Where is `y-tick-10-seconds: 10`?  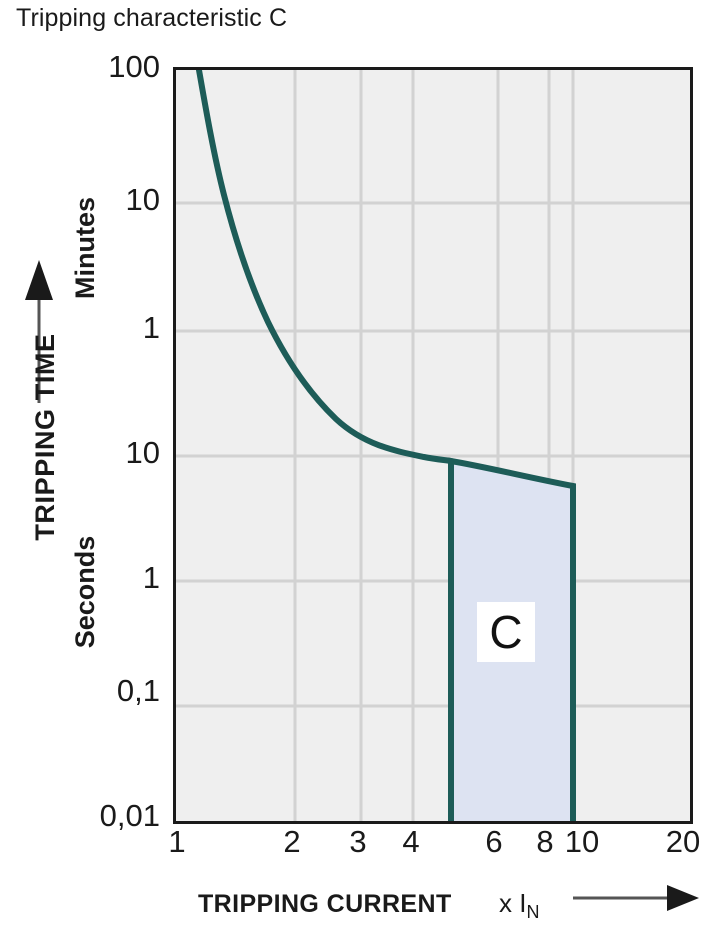
y-tick-10-seconds: 10 is located at coordinates (142, 452).